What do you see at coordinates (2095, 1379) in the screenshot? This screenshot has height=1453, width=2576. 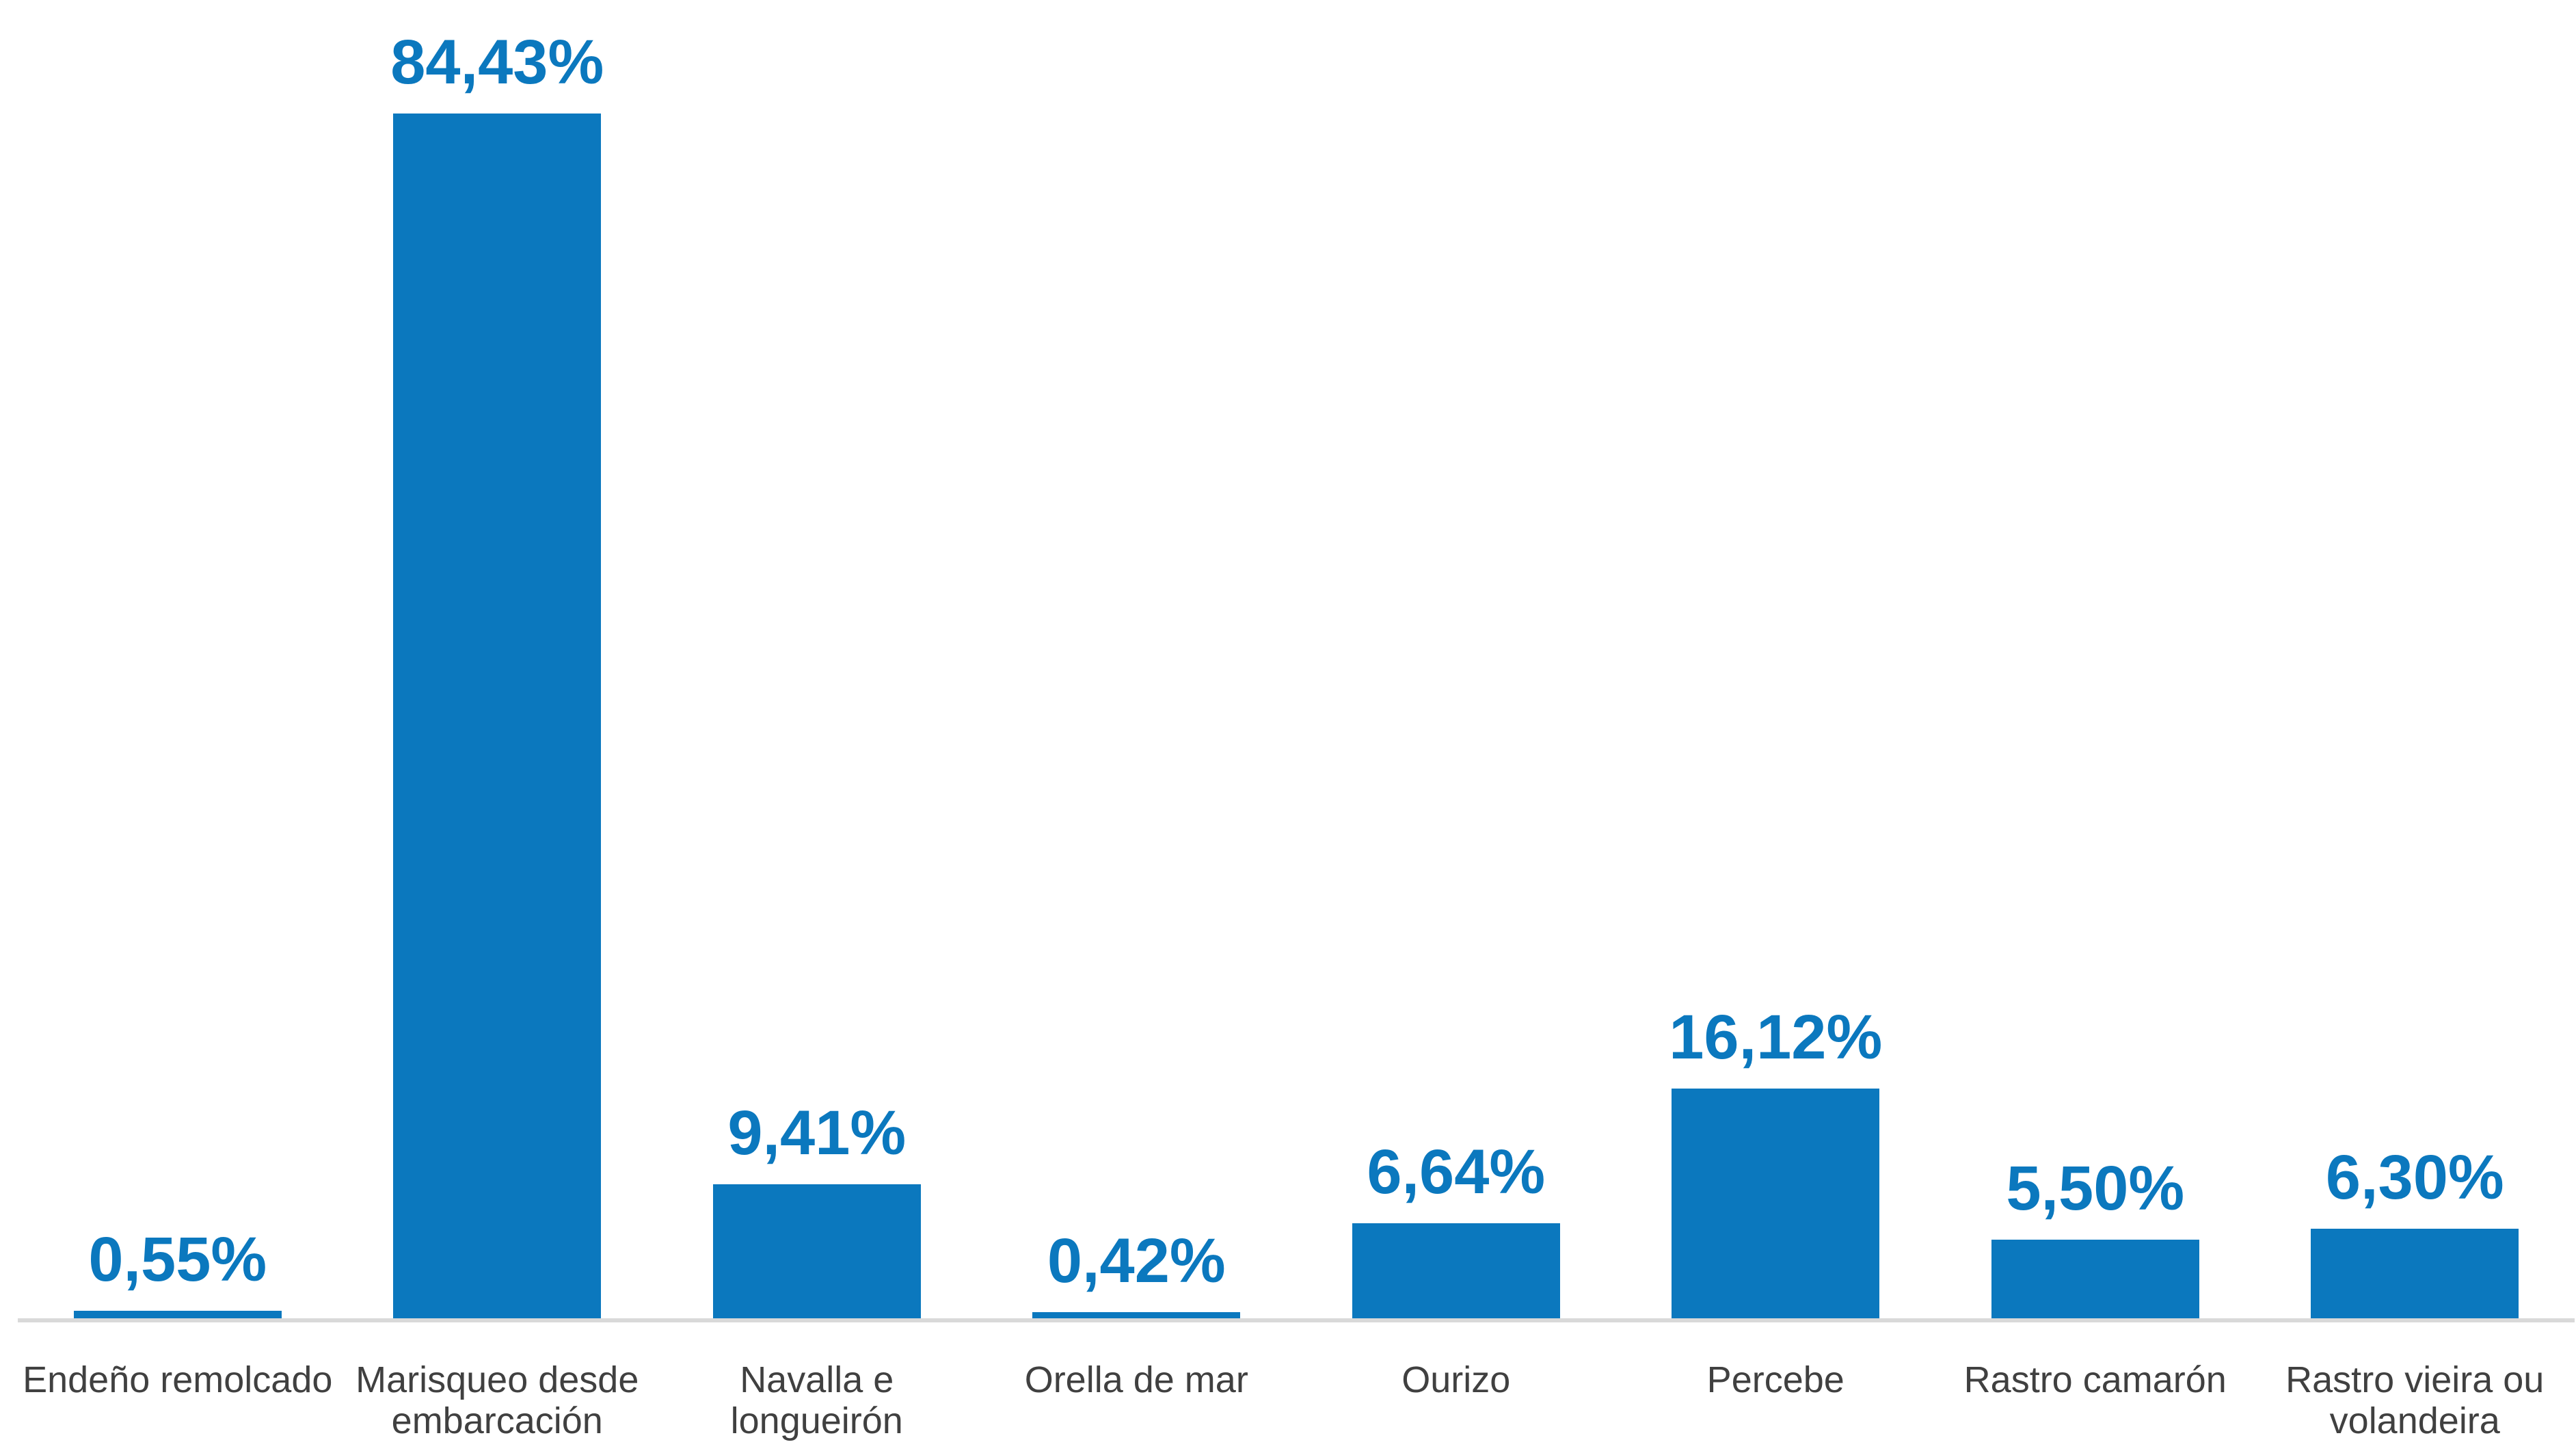 I see `x-axis-category-label: Rastro camarón` at bounding box center [2095, 1379].